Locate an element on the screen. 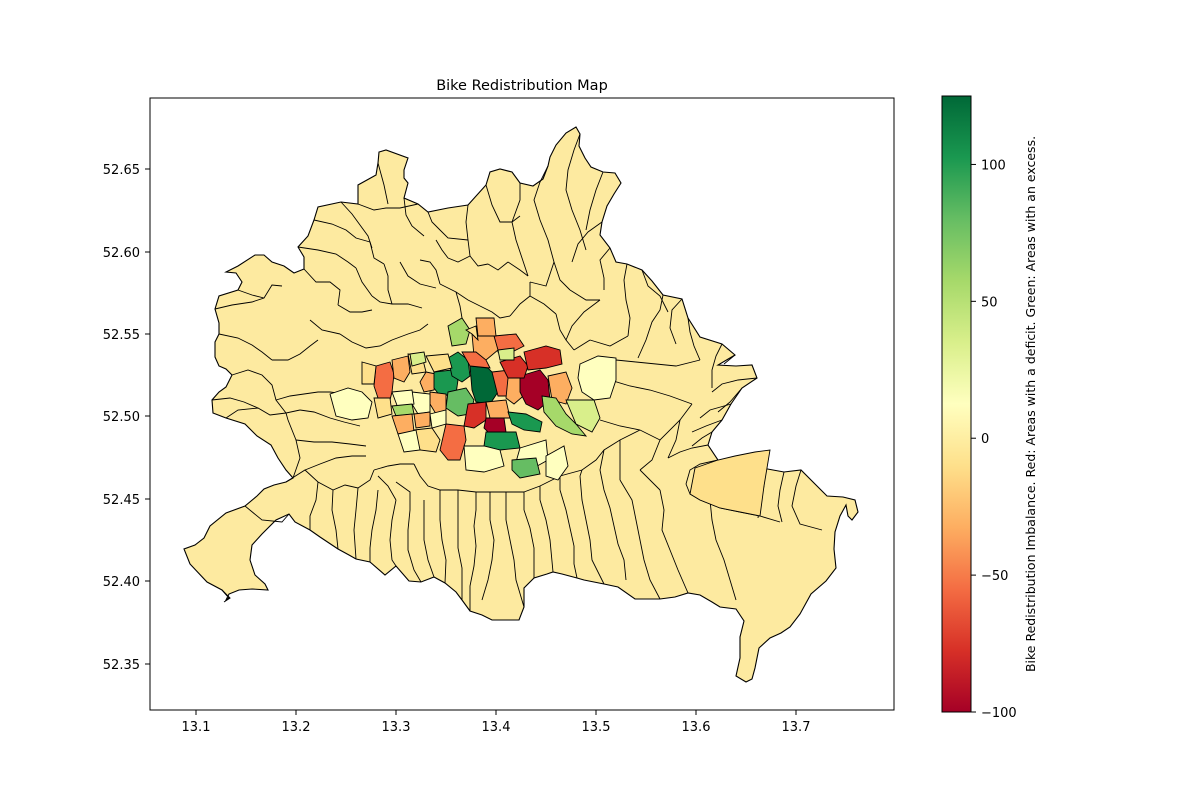  x-tick-label: 13.7 is located at coordinates (796, 727).